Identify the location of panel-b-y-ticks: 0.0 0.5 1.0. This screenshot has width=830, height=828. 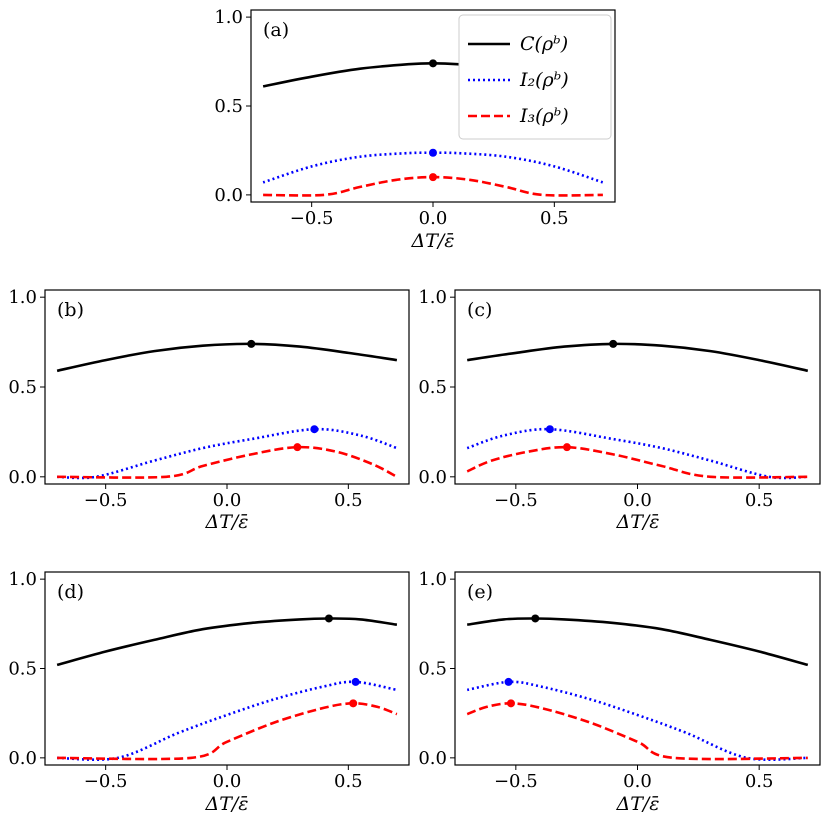
(26, 387).